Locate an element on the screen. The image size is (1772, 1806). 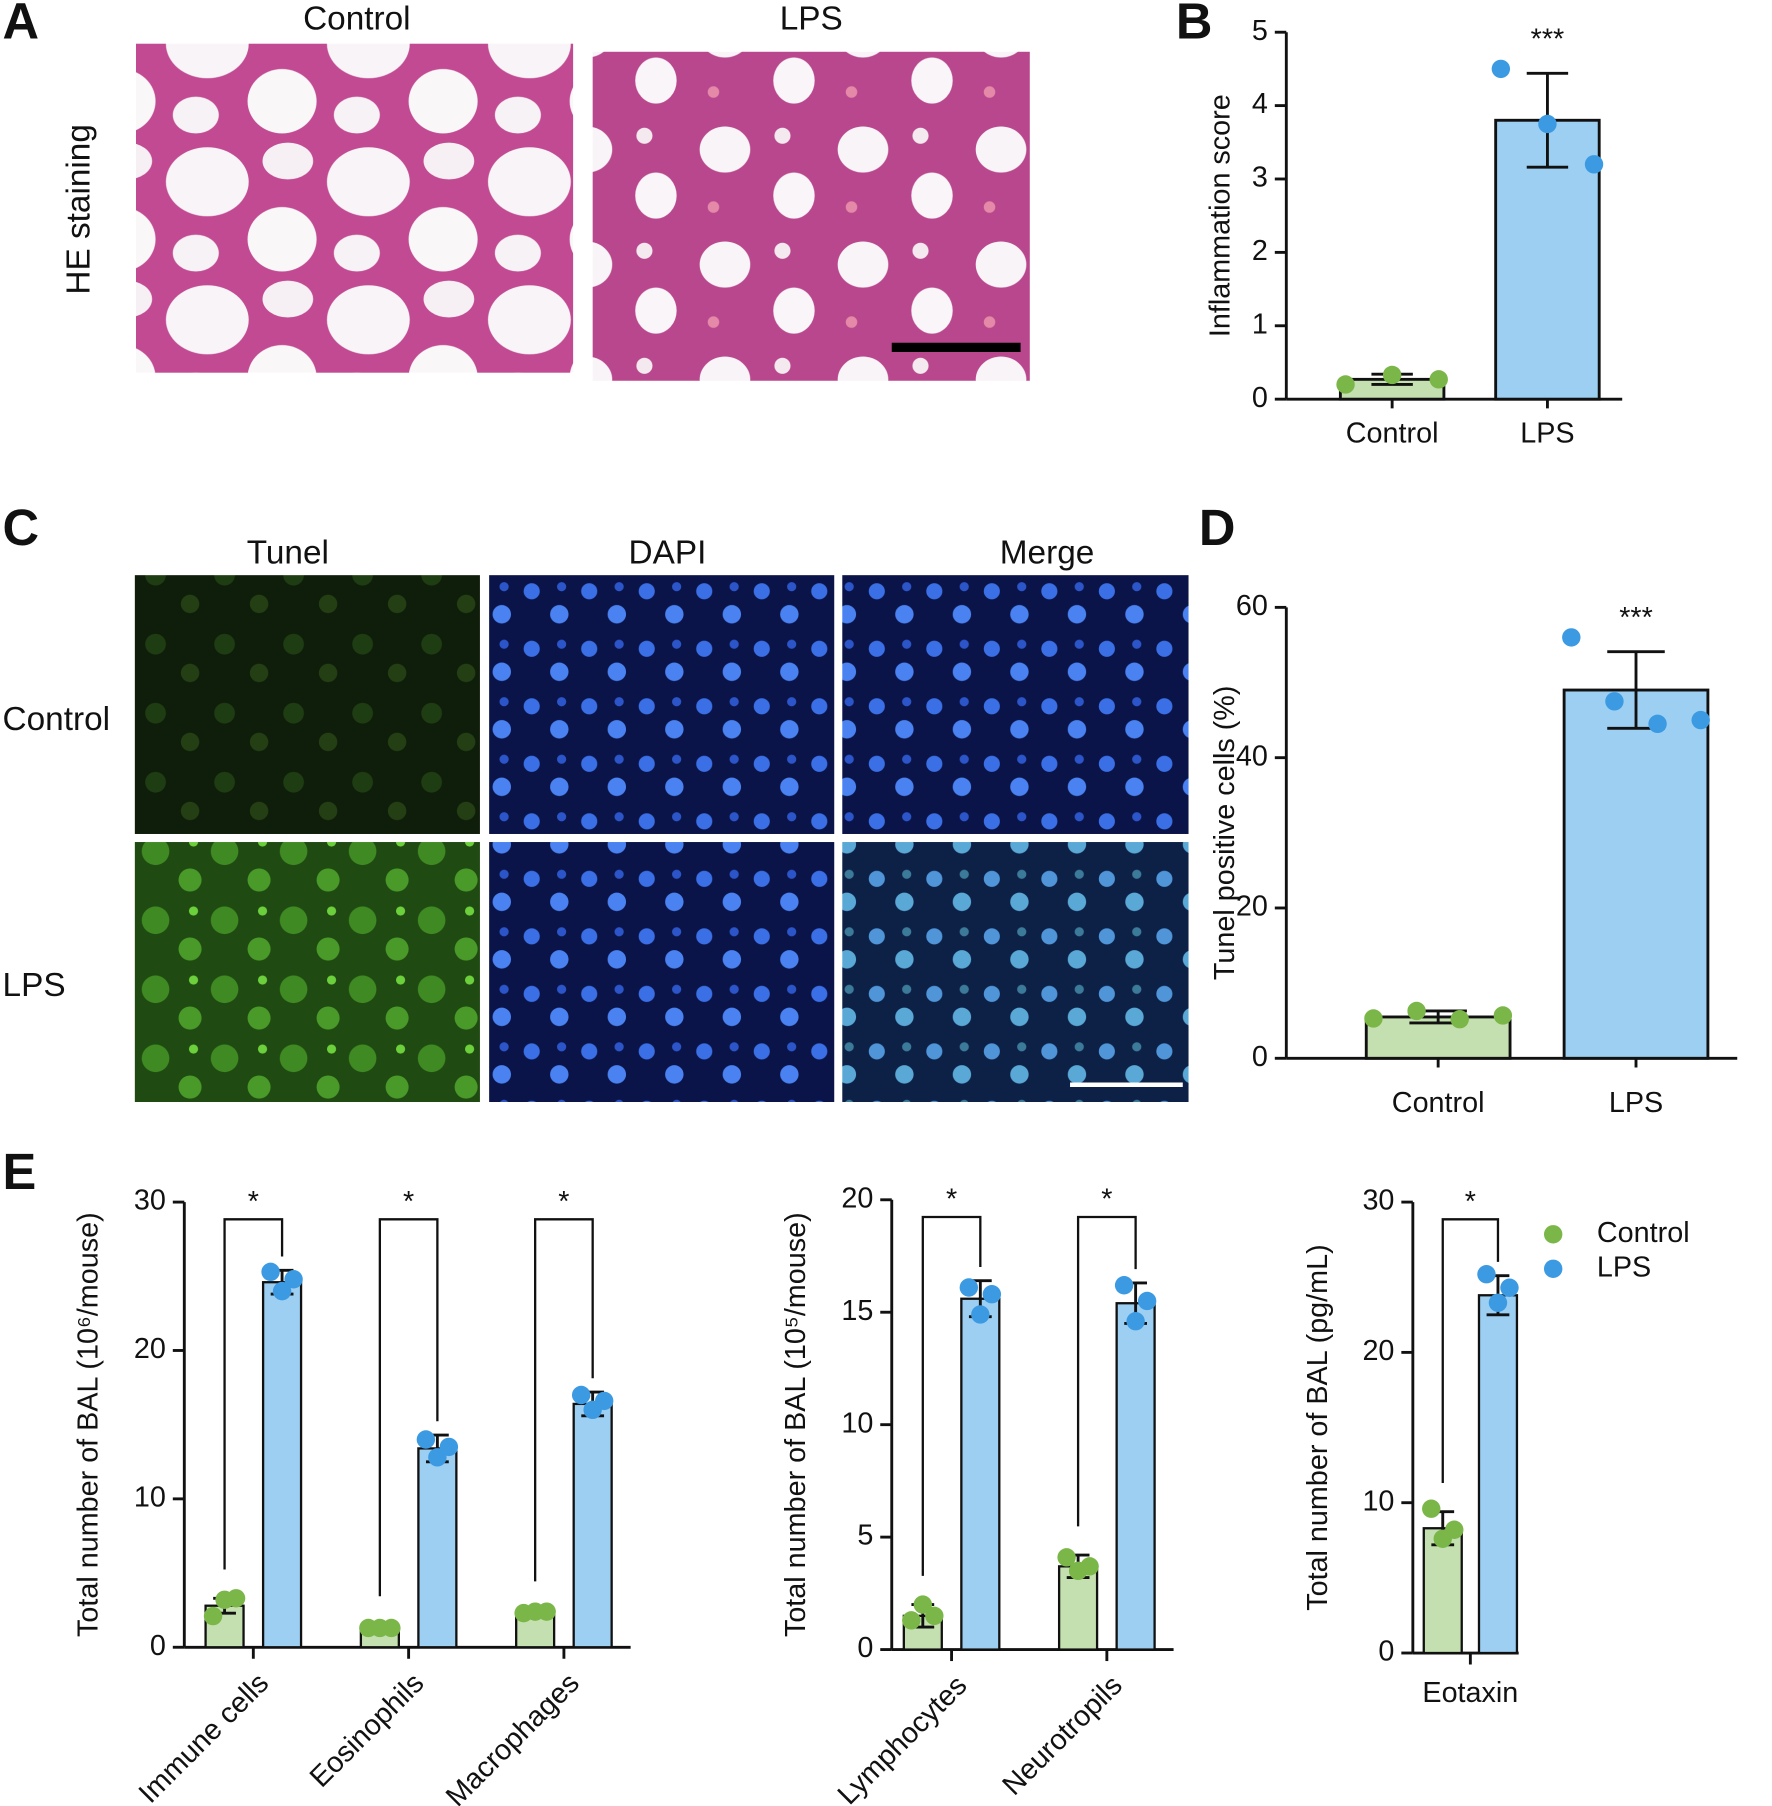
panel-label: D is located at coordinates (1217, 527).